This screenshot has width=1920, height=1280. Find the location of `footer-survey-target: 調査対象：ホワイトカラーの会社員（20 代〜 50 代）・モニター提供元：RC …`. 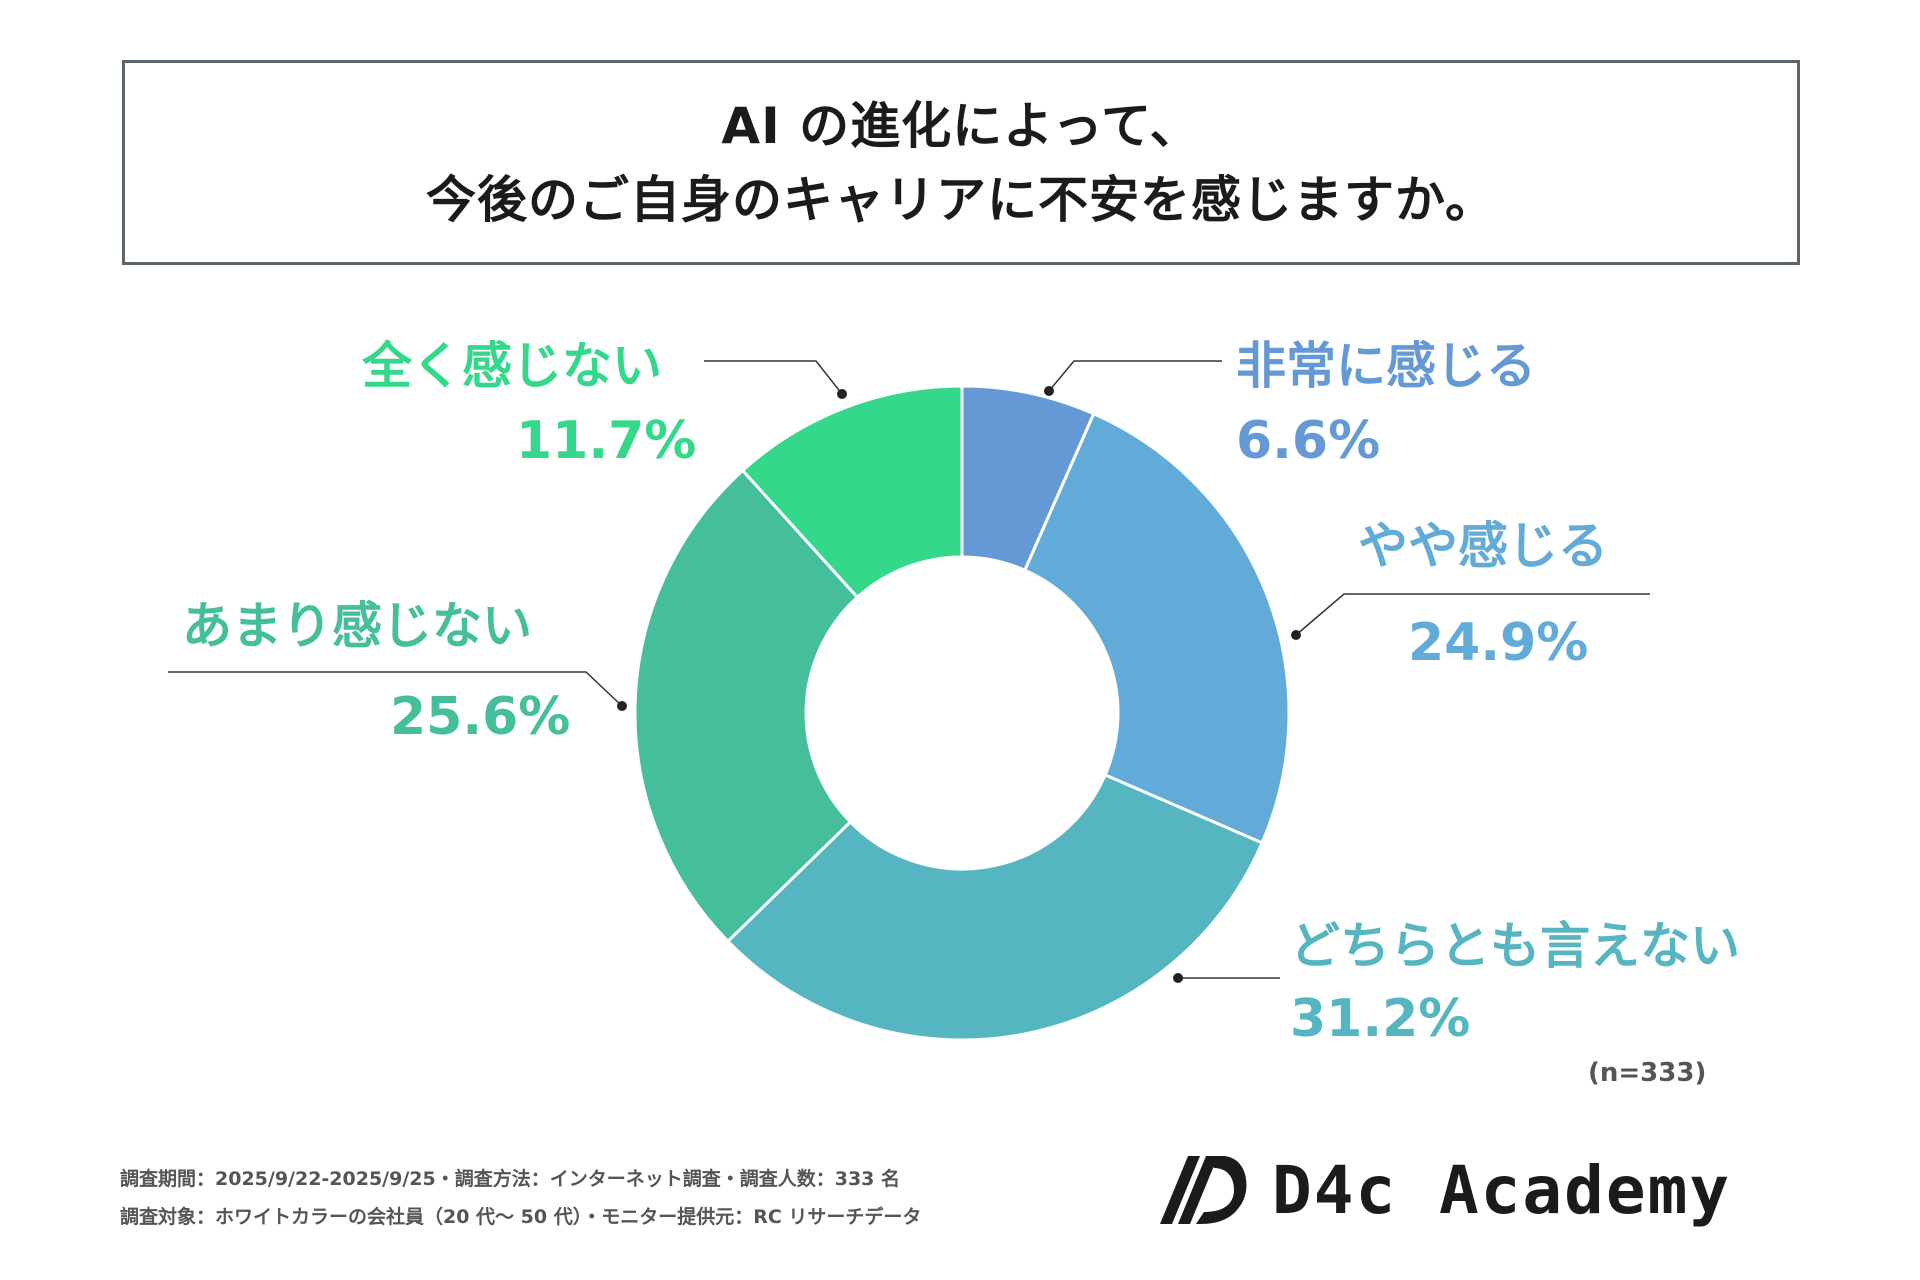

footer-survey-target: 調査対象：ホワイトカラーの会社員（20 代〜 50 代）・モニター提供元：RC … is located at coordinates (521, 1217).